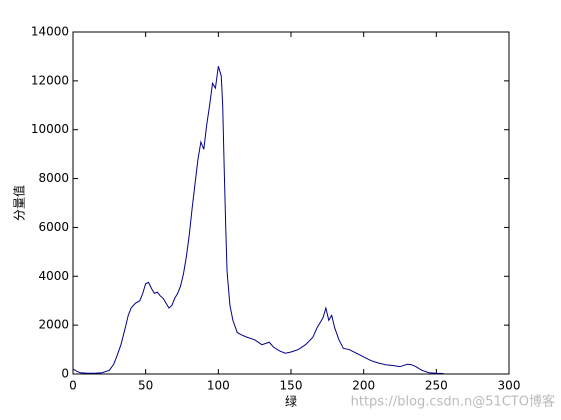  Describe the element at coordinates (291, 386) in the screenshot. I see `x-tick-label: 150` at that location.